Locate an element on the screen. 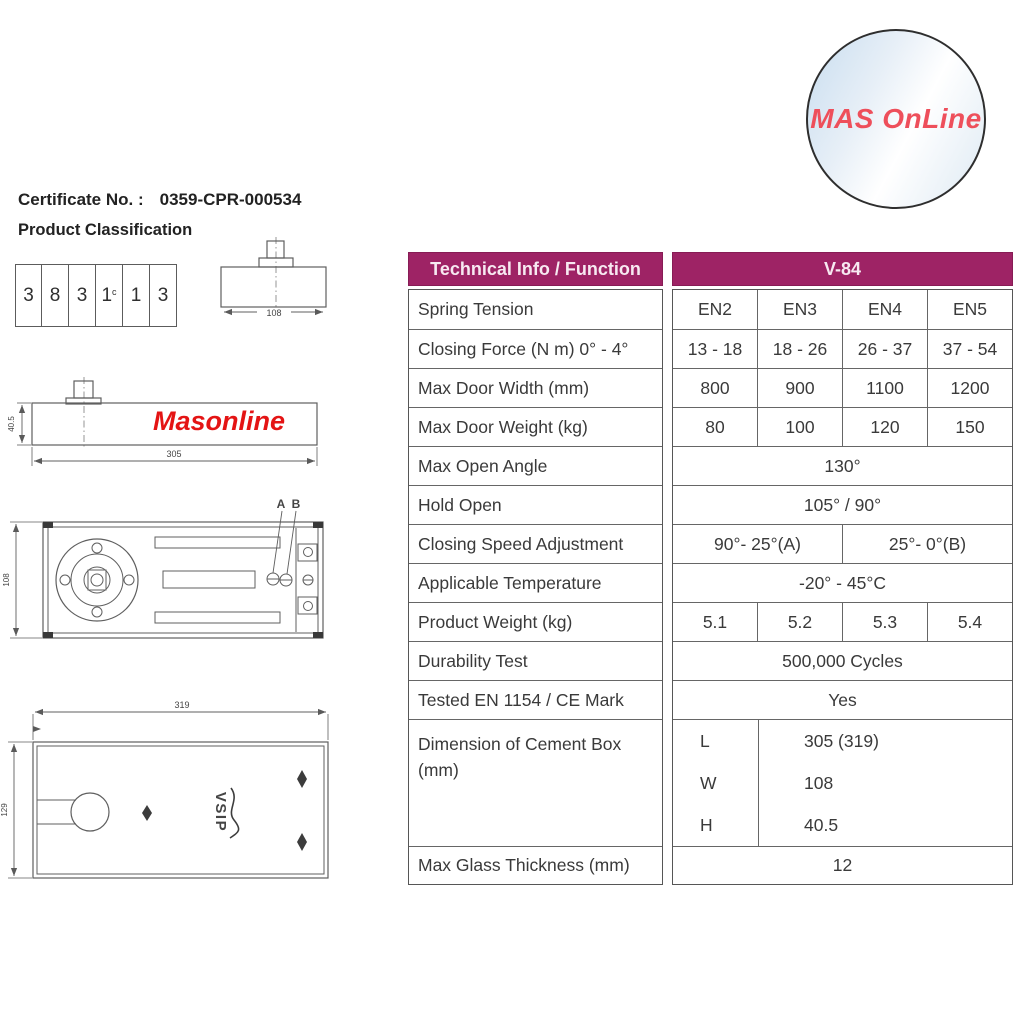  row-label-temperature: Applicable Temperature is located at coordinates (535, 582).